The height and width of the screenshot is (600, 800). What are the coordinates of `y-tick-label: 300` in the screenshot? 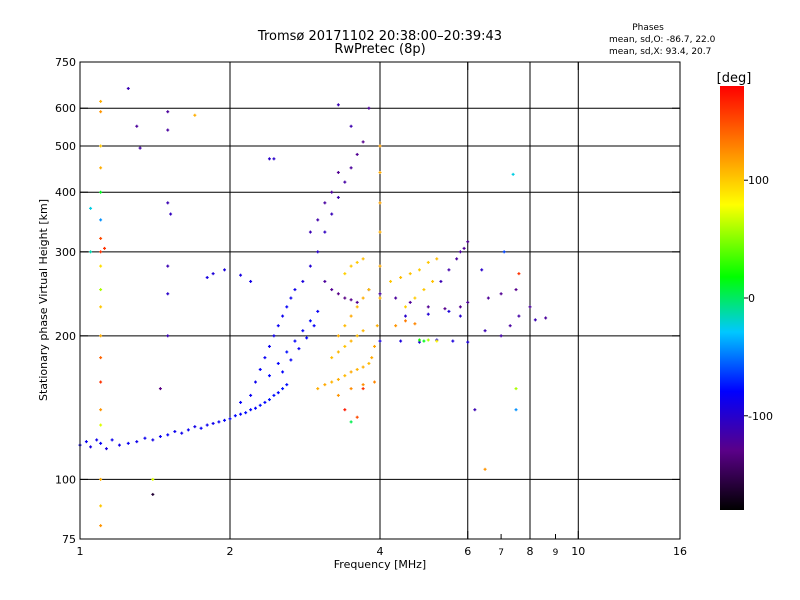 It's located at (65, 252).